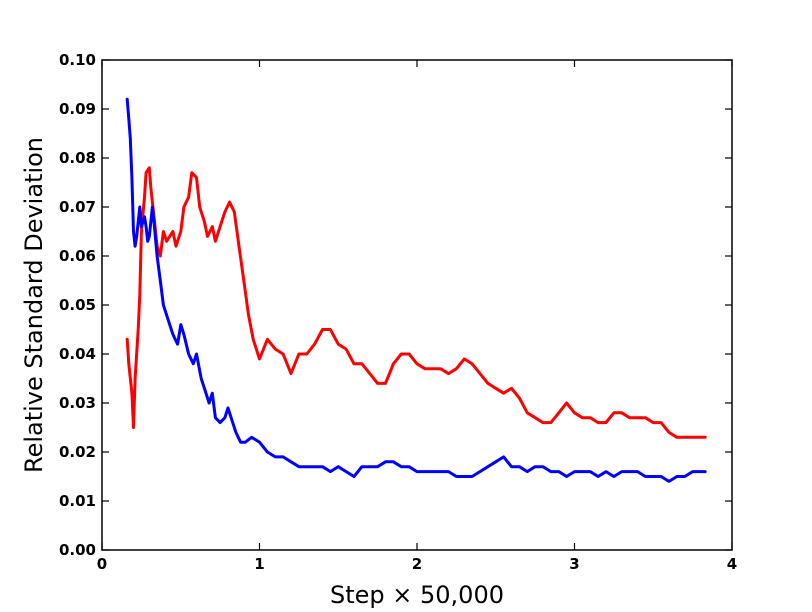 Image resolution: width=812 pixels, height=612 pixels. I want to click on x-tick-label-3: 3, so click(574, 564).